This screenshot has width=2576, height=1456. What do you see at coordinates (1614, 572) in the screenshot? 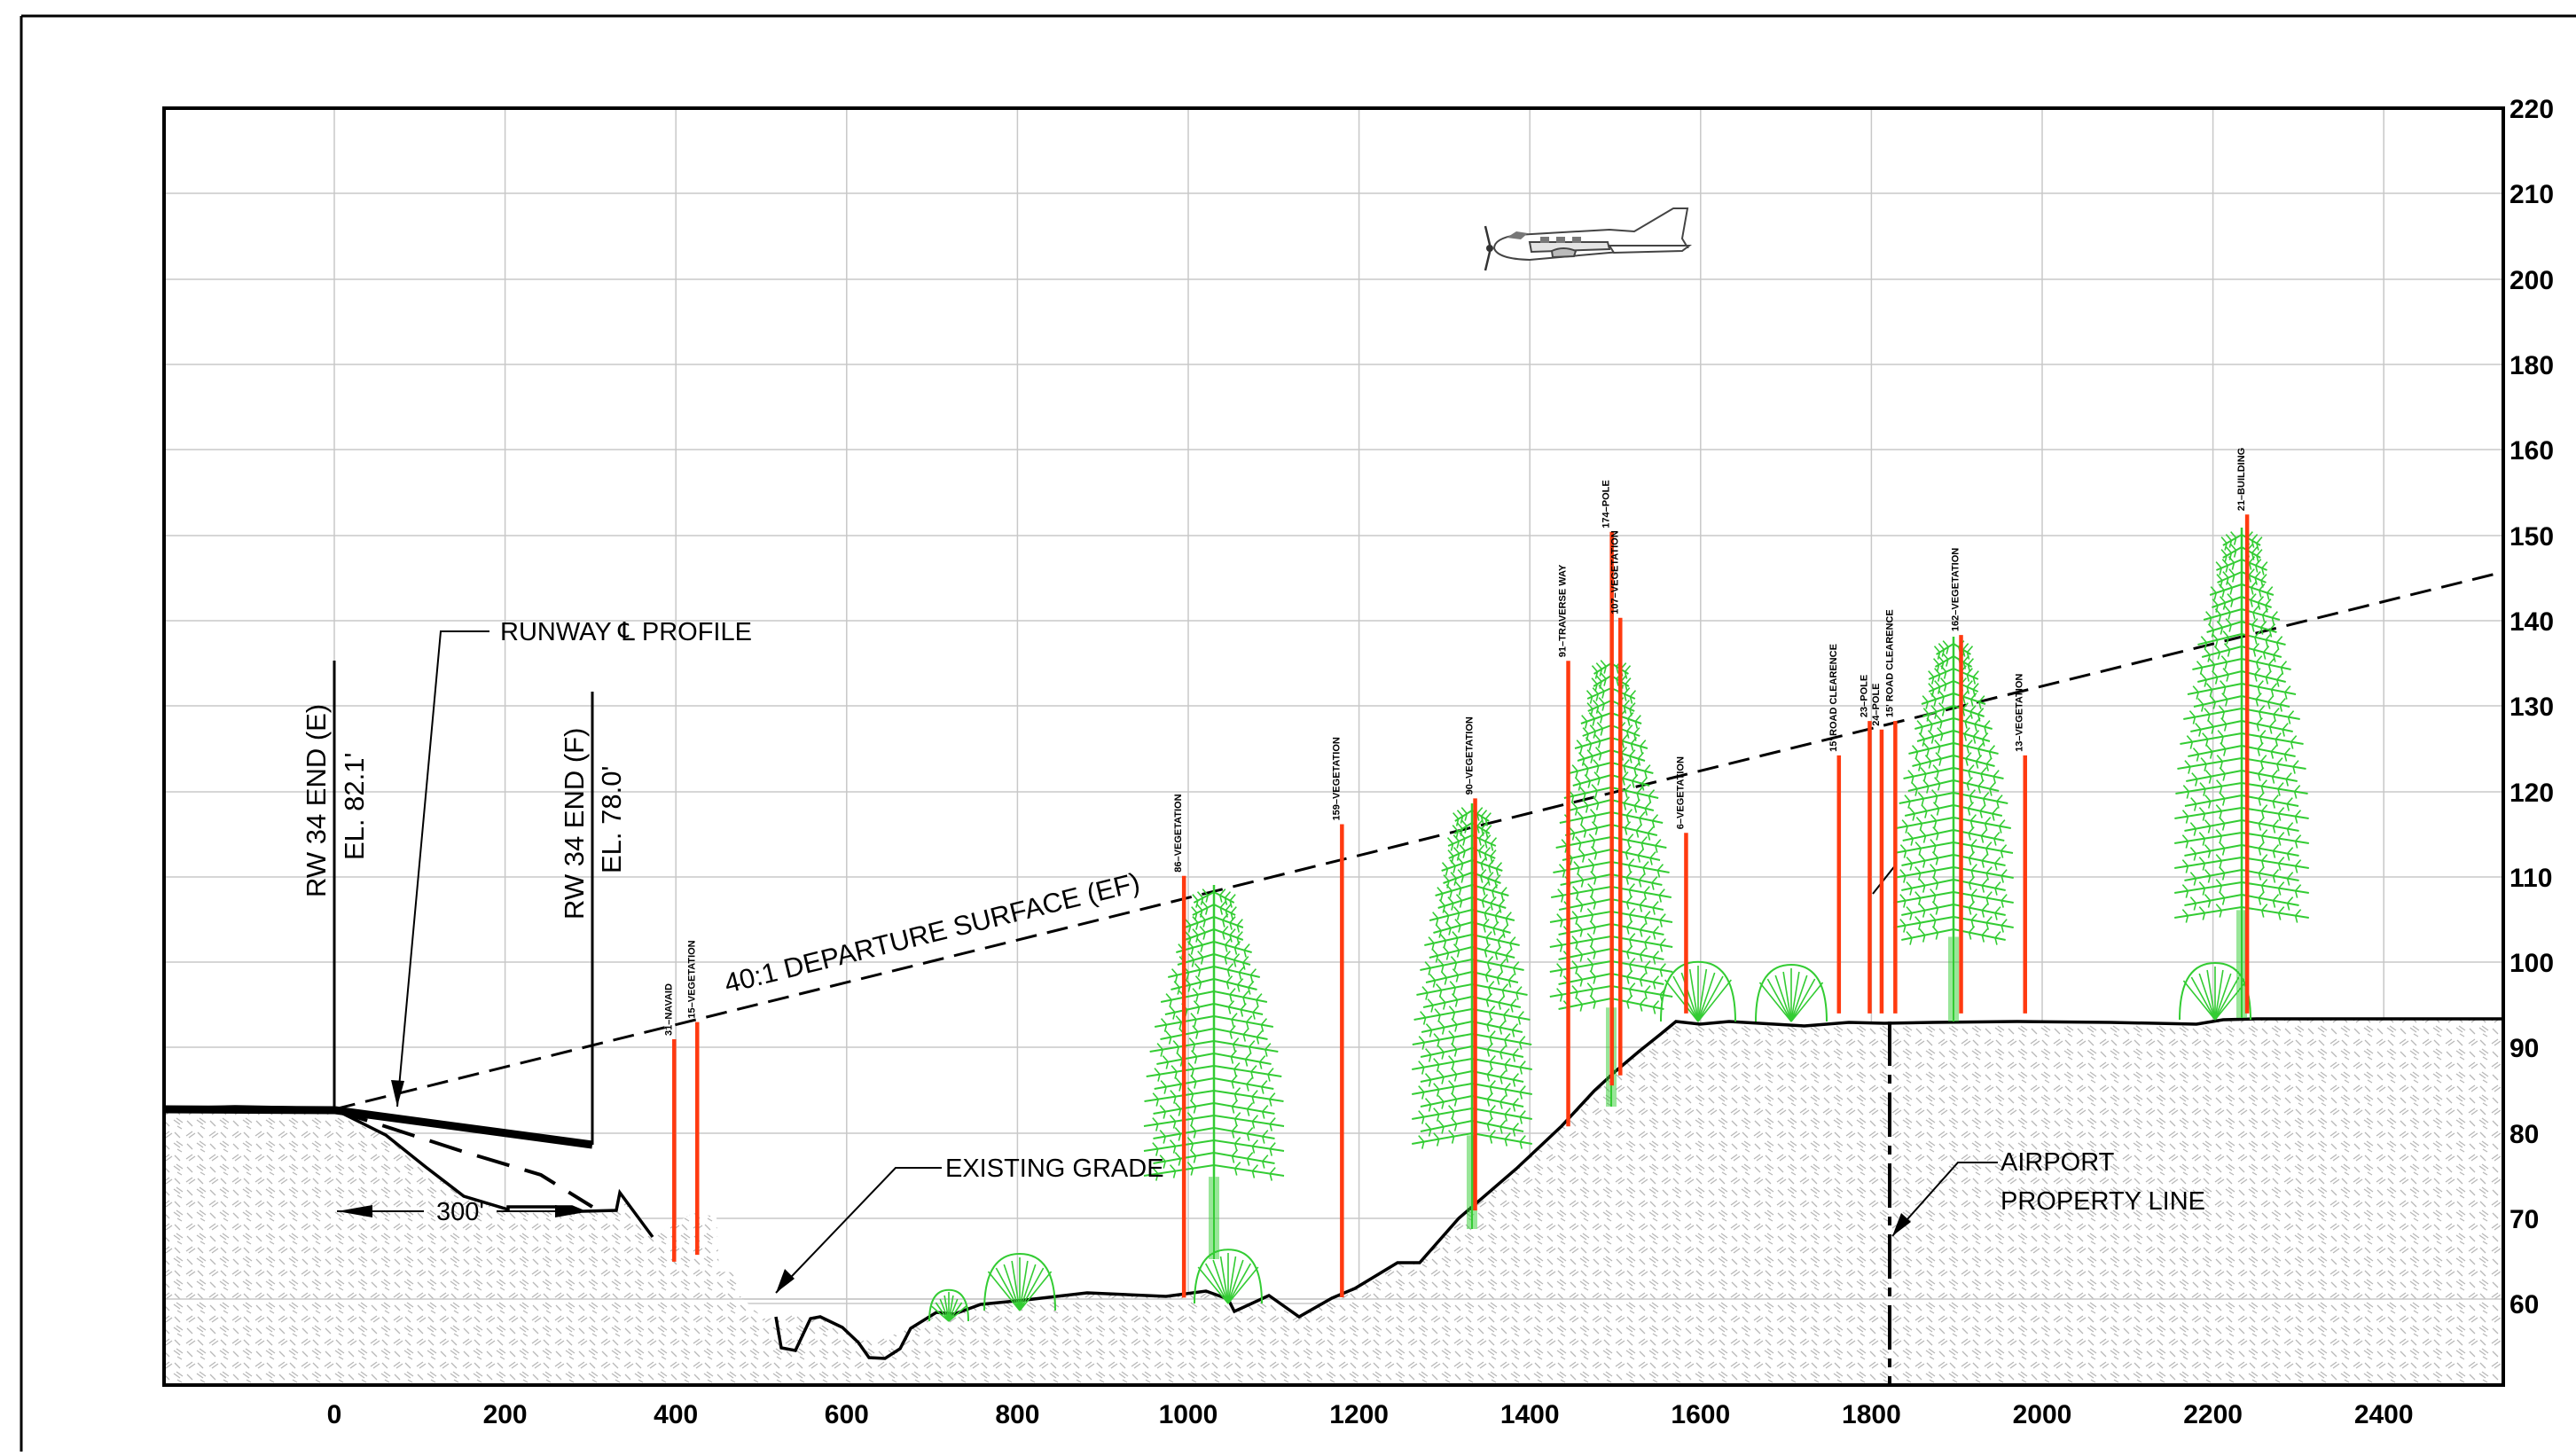
I see `obstruction-label: 107–VEGETATION` at bounding box center [1614, 572].